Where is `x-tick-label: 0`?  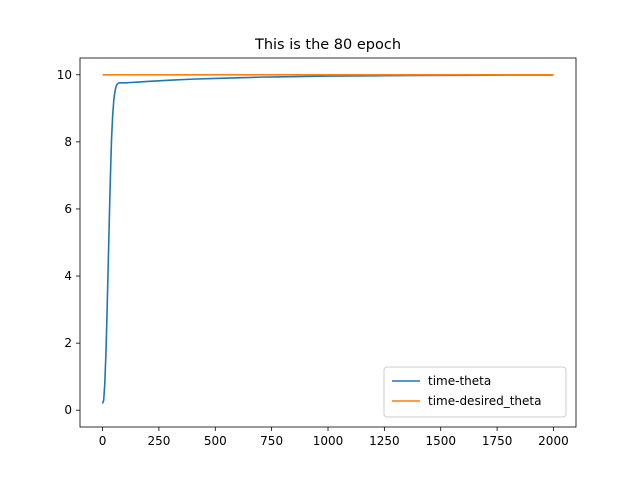
x-tick-label: 0 is located at coordinates (103, 441).